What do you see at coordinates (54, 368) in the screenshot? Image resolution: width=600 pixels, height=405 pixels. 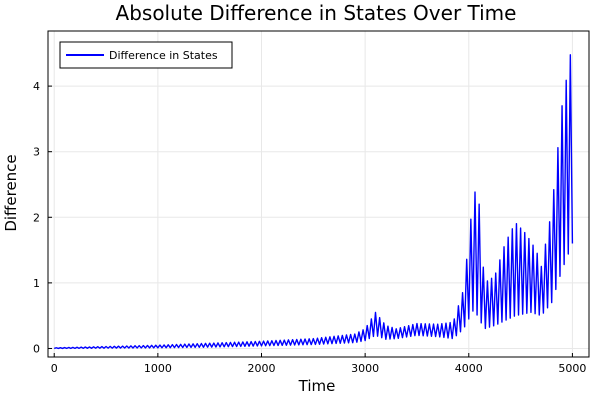 I see `x-tick-label: 0` at bounding box center [54, 368].